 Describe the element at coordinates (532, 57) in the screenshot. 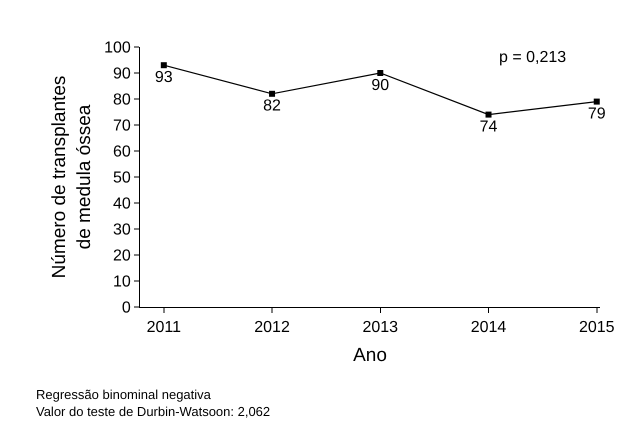

I see `annotation: p = 0,213` at that location.